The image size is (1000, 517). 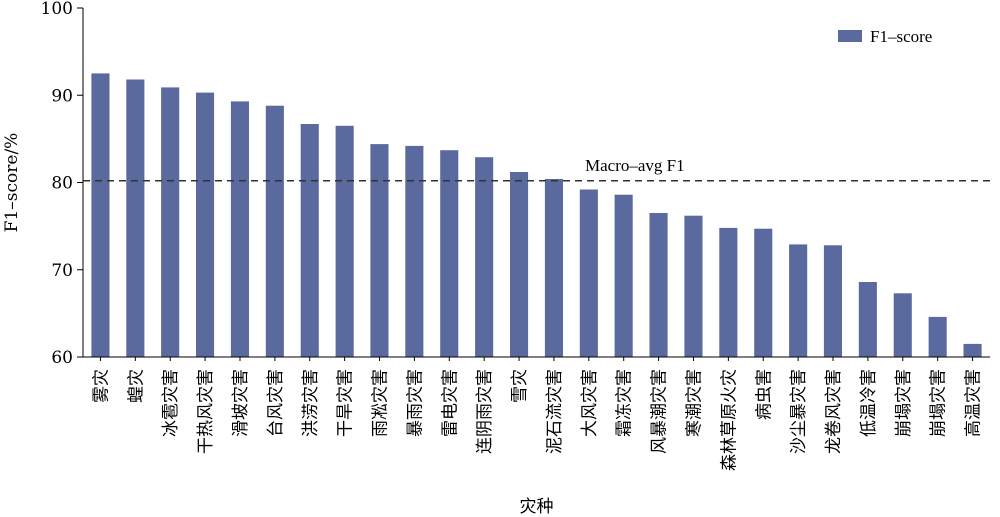 I want to click on legend: F1–score, so click(x=885, y=36).